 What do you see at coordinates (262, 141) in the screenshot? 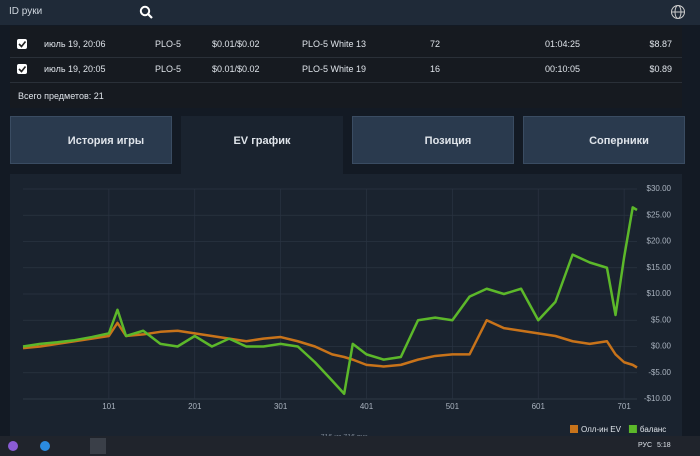
I see `tab-label: EV график` at bounding box center [262, 141].